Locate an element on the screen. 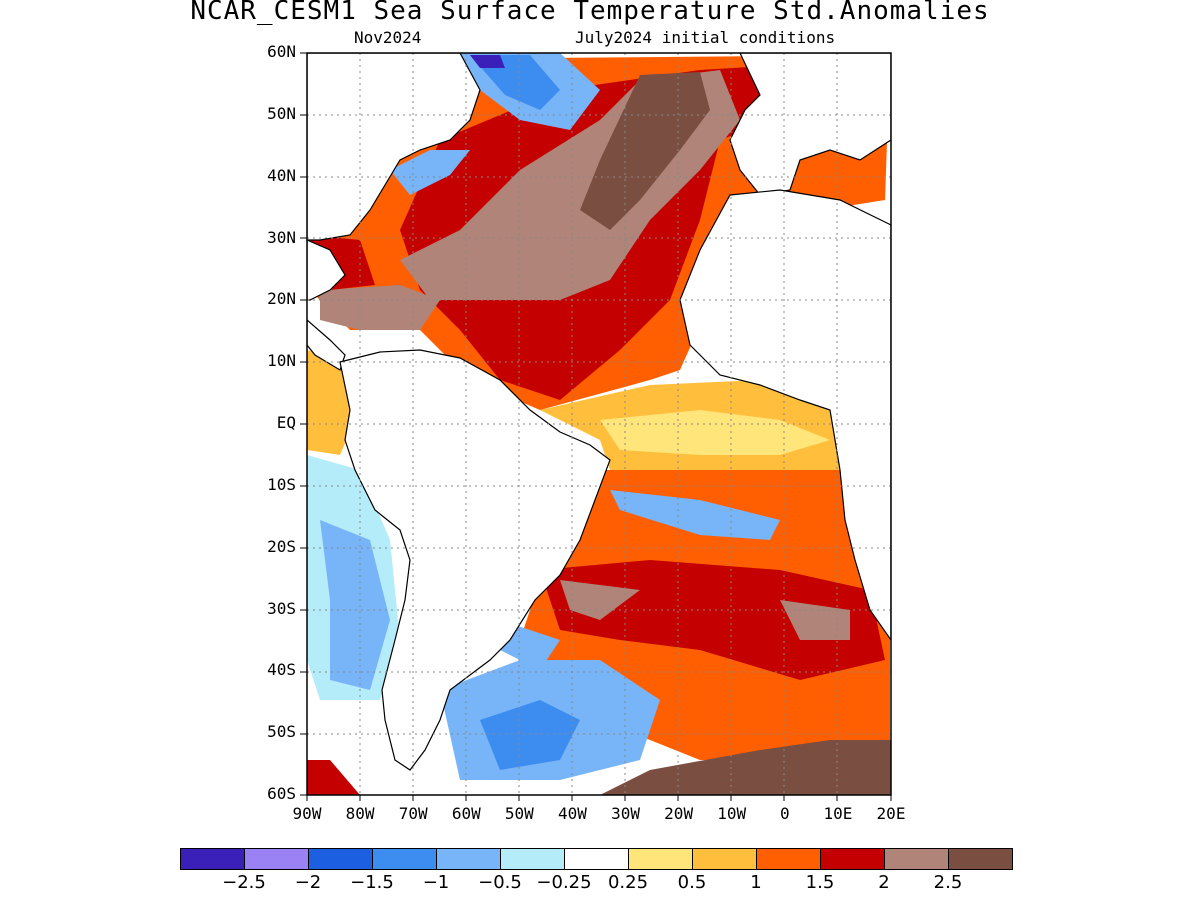  east-pacific-cooler is located at coordinates (355, 605).